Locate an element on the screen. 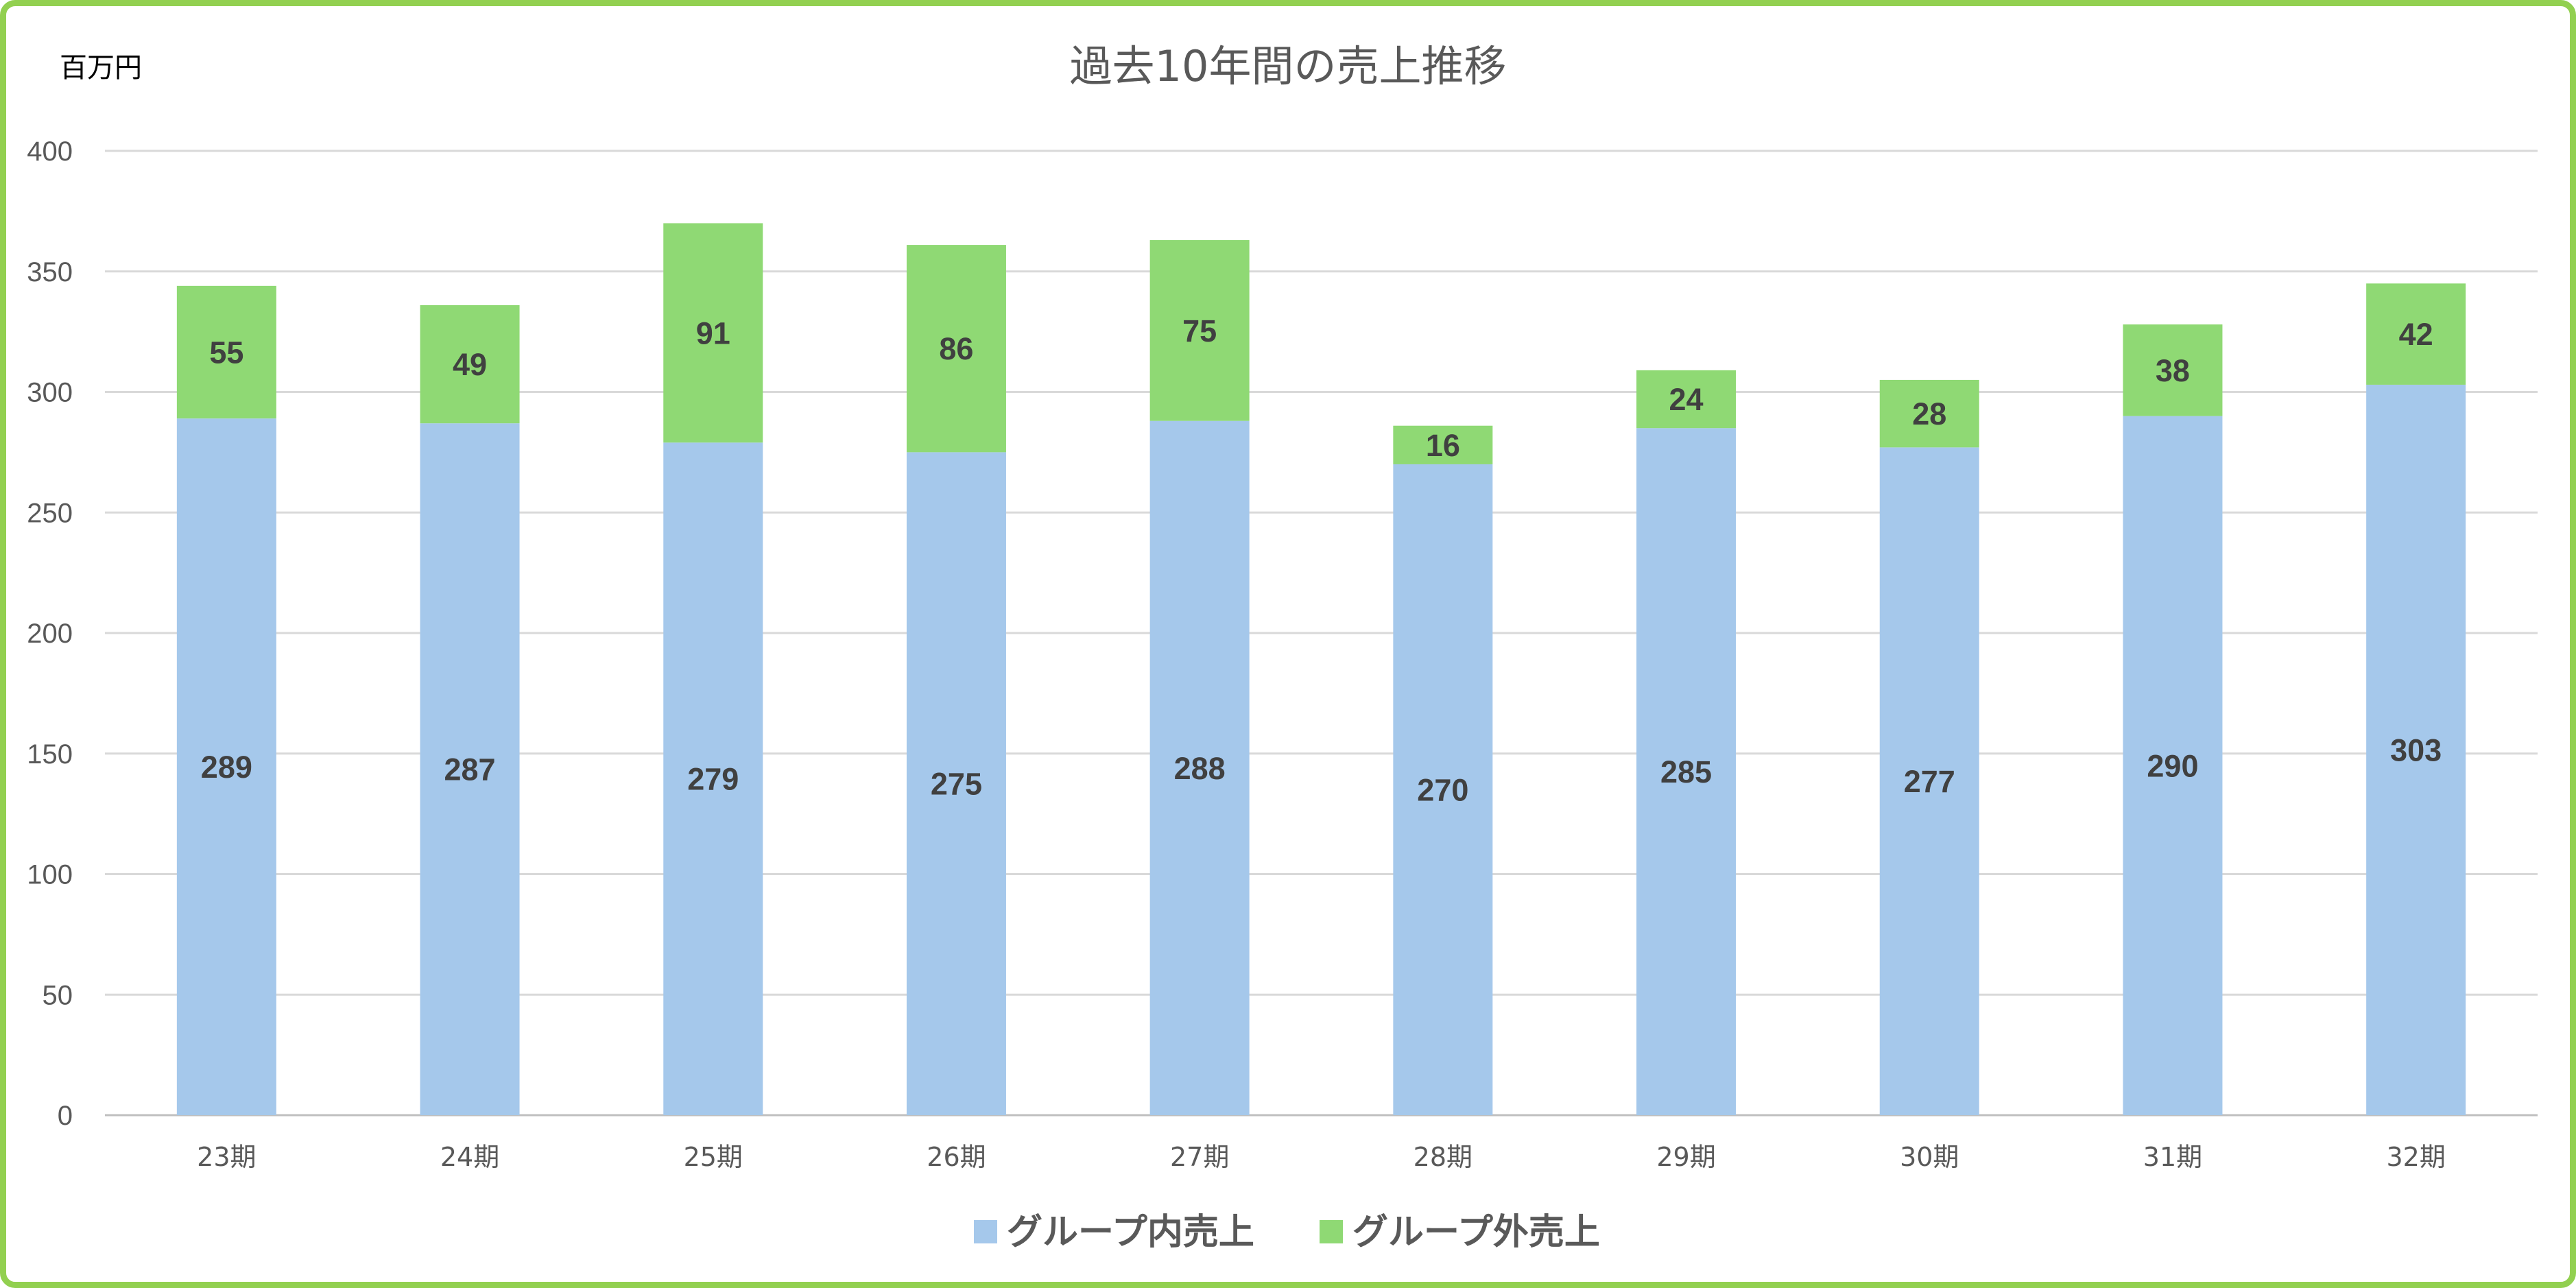 Image resolution: width=2576 pixels, height=1288 pixels. x-tick-label: 23期 is located at coordinates (226, 1157).